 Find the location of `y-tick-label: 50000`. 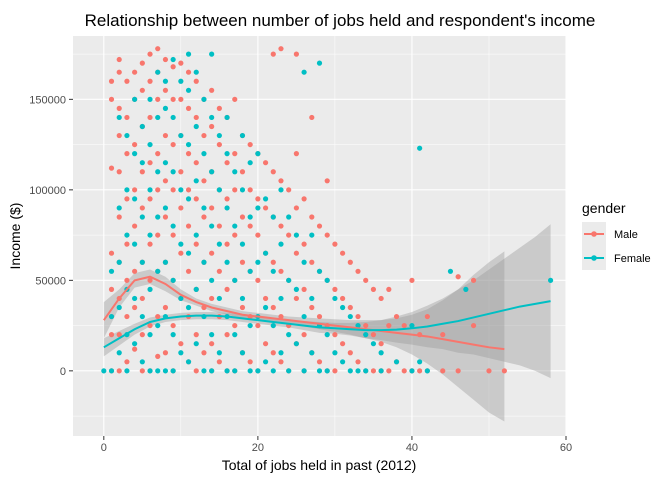

y-tick-label: 50000 is located at coordinates (50, 281).